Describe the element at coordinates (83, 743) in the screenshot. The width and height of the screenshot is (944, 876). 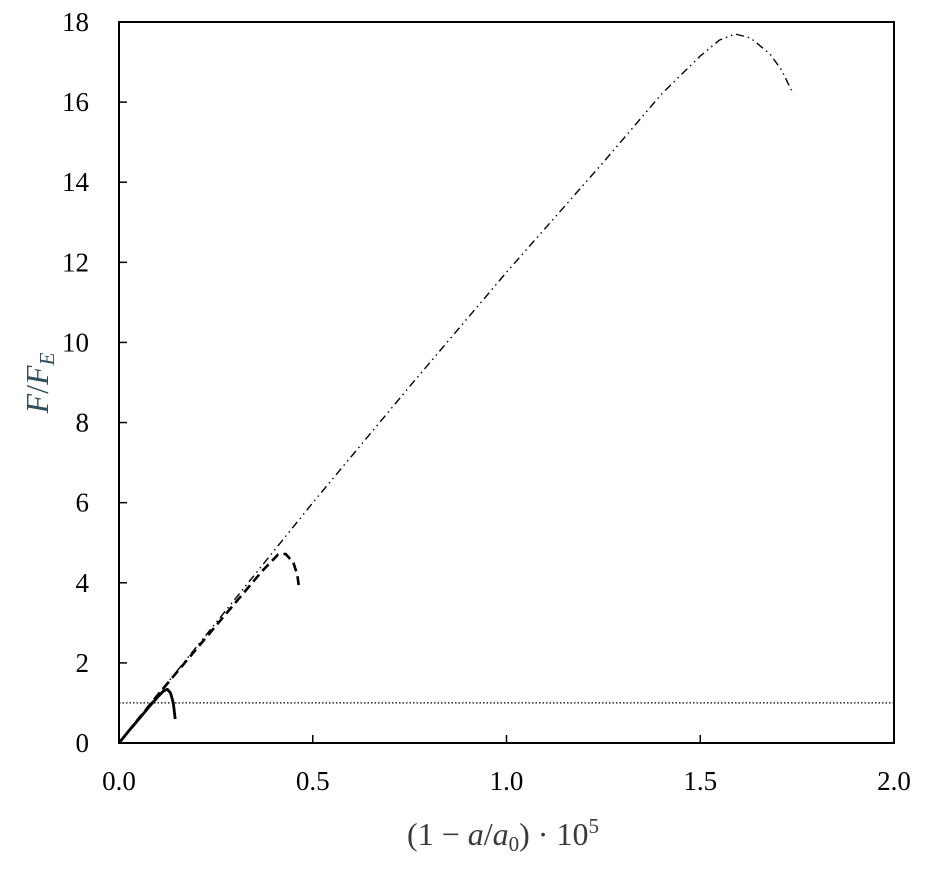
I see `y-tick-label: 0` at that location.